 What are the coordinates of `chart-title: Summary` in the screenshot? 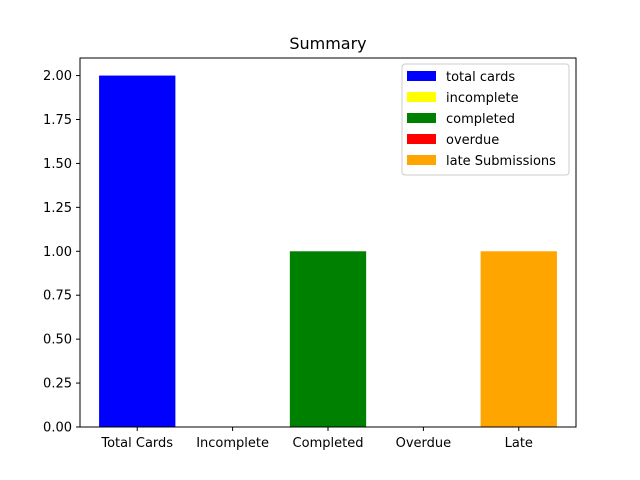 It's located at (327, 43).